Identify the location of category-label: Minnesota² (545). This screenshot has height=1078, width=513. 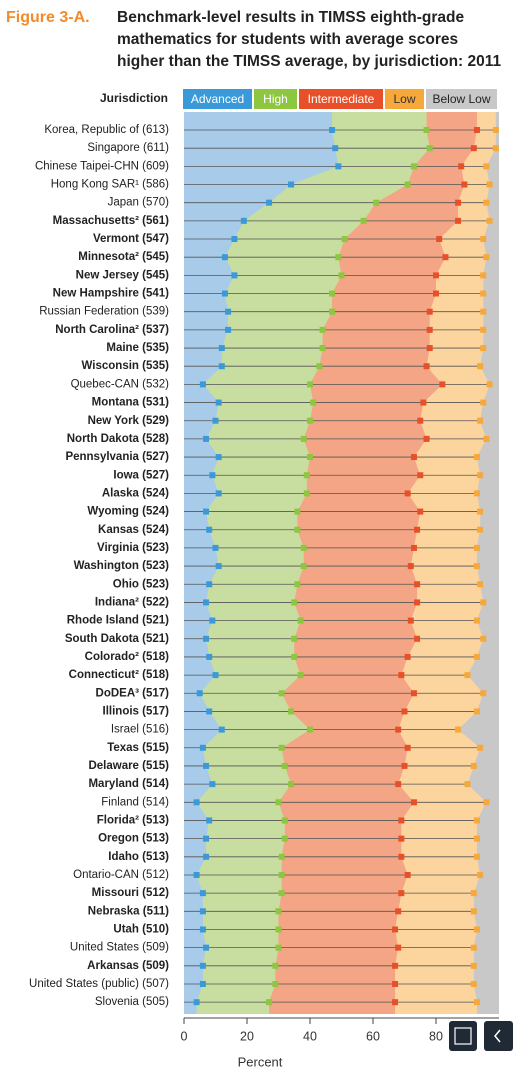
(123, 257).